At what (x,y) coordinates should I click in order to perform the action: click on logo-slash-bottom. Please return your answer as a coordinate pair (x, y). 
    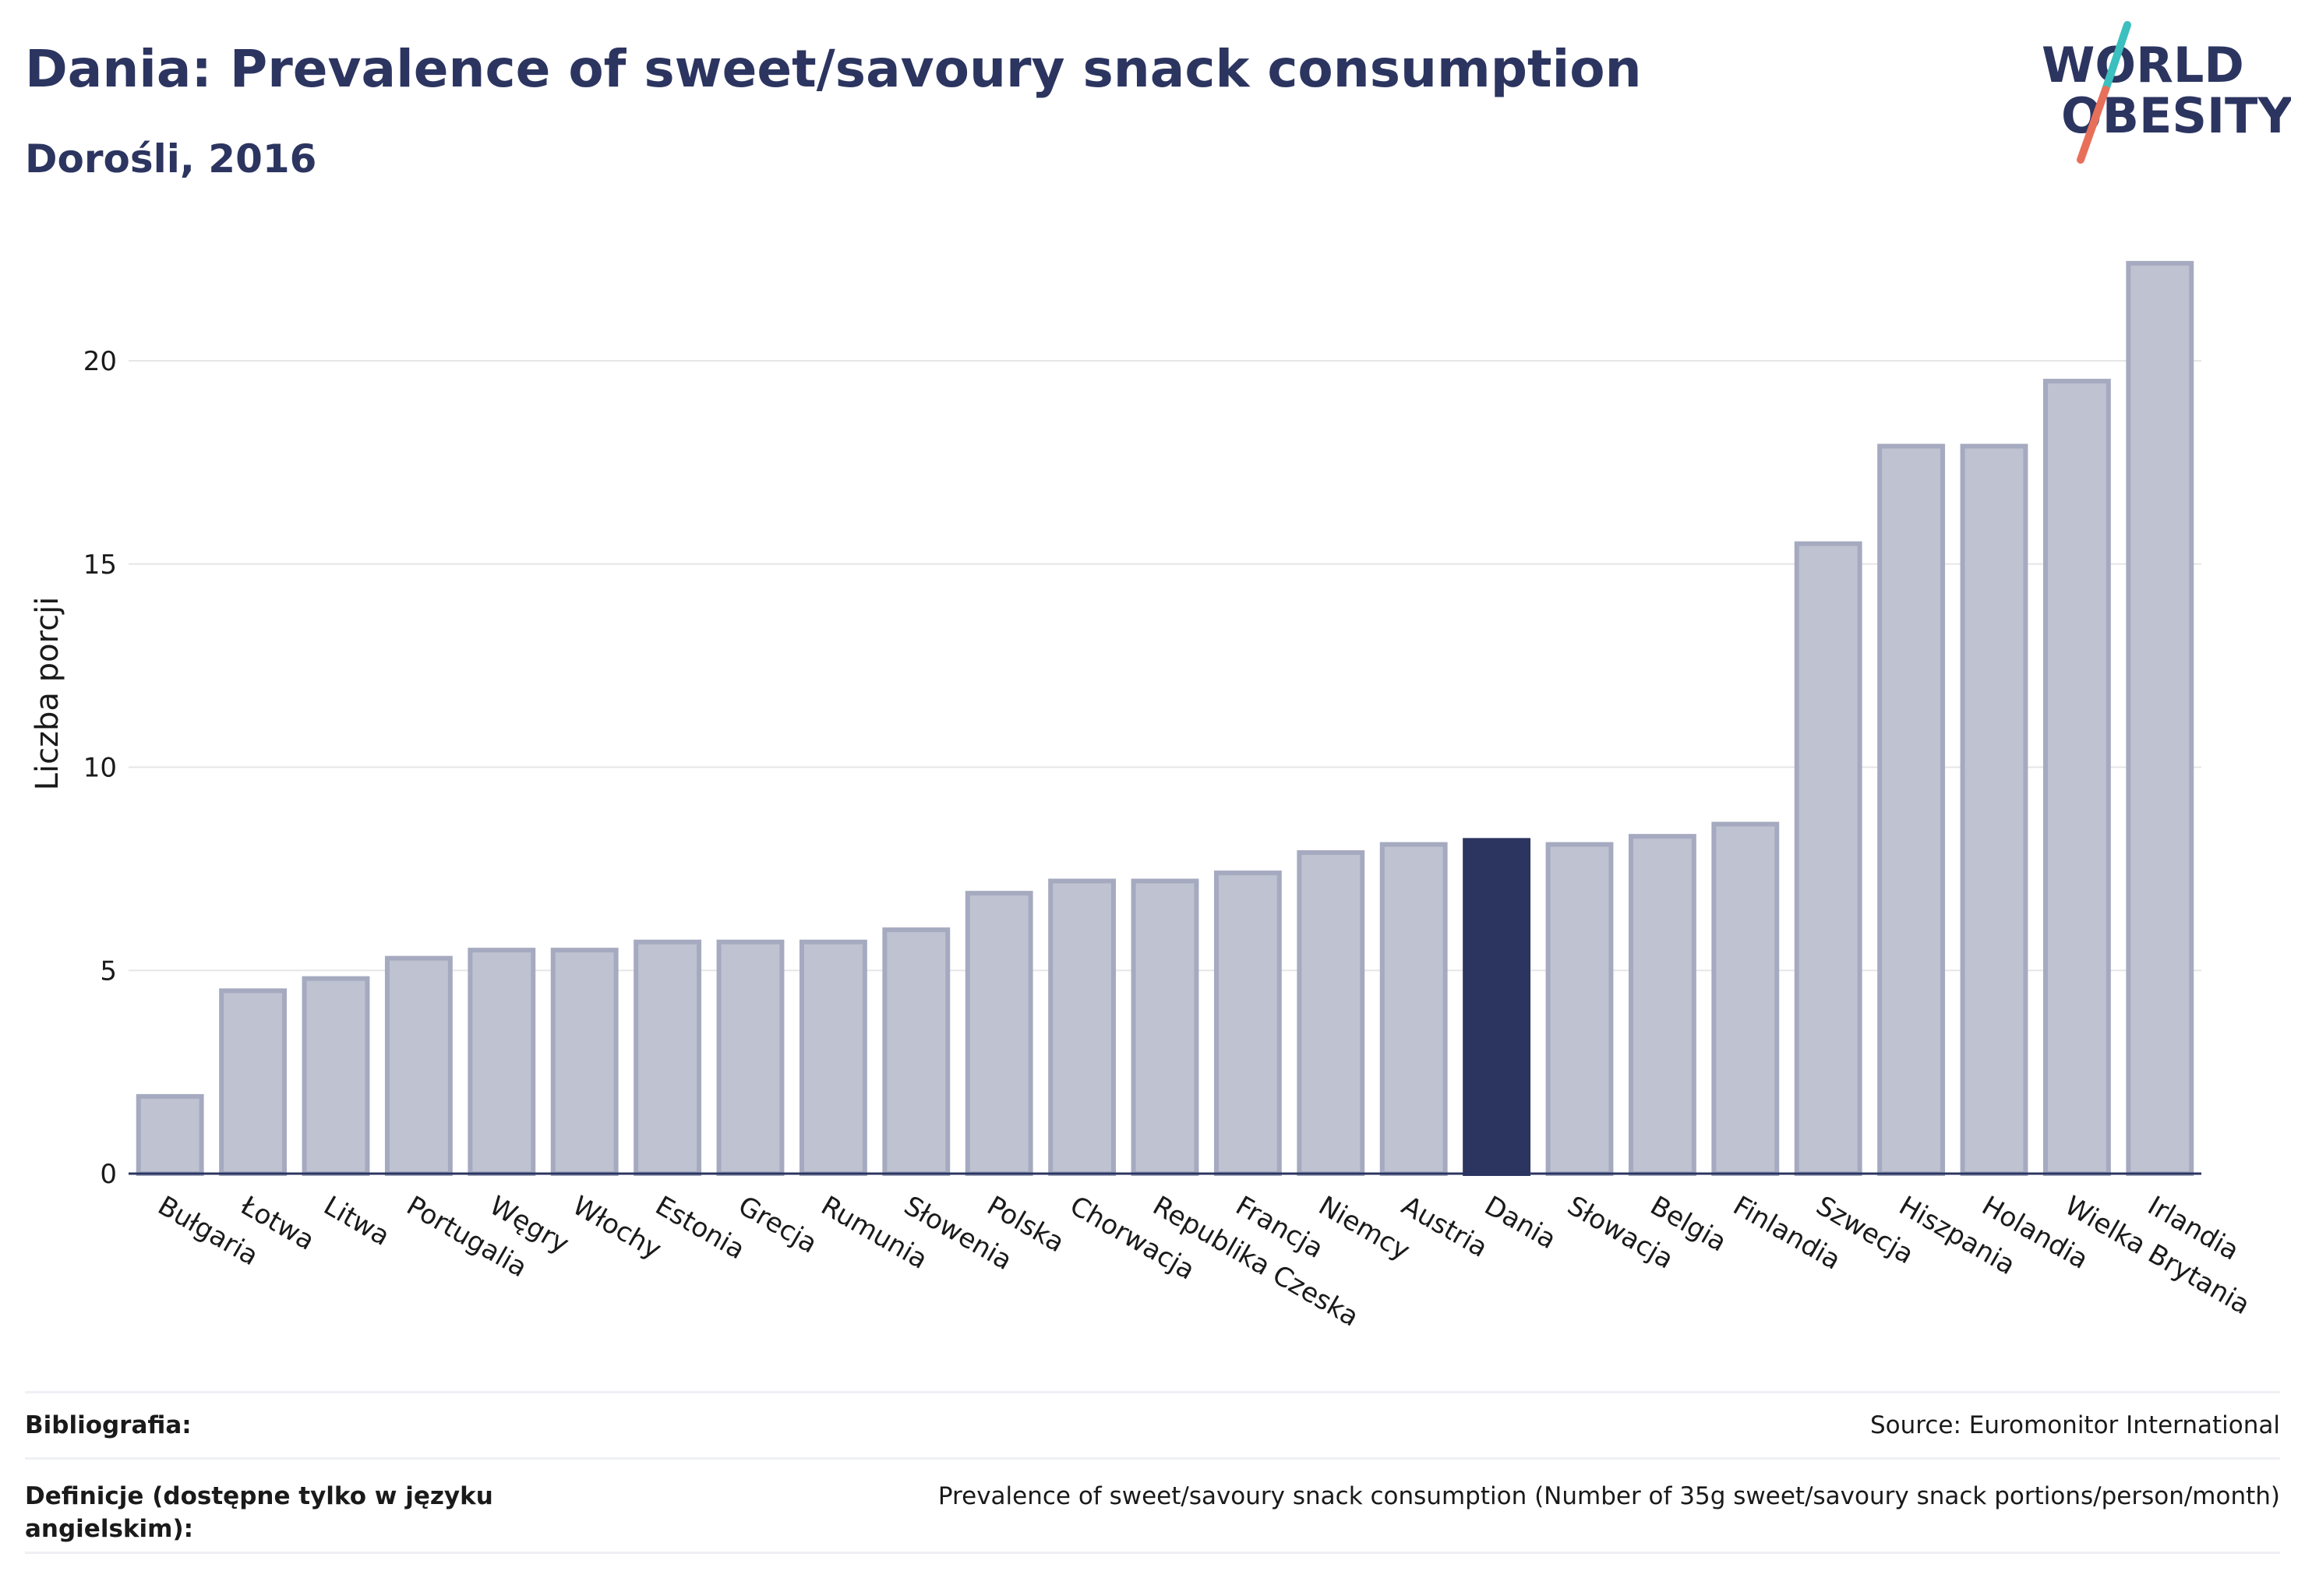
    Looking at the image, I should click on (2093, 125).